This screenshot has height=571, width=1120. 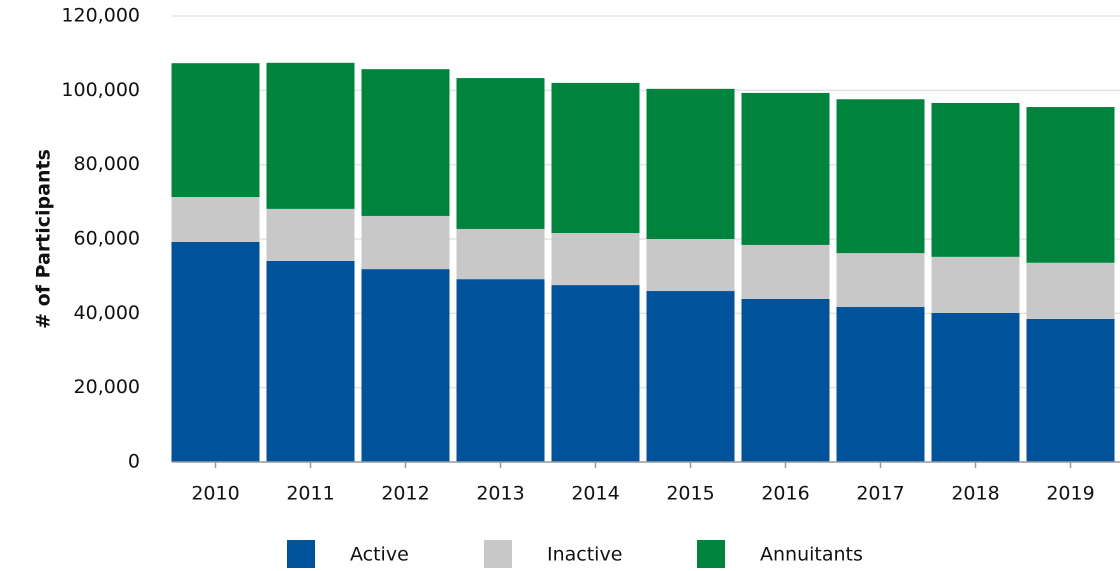 What do you see at coordinates (107, 387) in the screenshot?
I see `y-tick-label: 20,000` at bounding box center [107, 387].